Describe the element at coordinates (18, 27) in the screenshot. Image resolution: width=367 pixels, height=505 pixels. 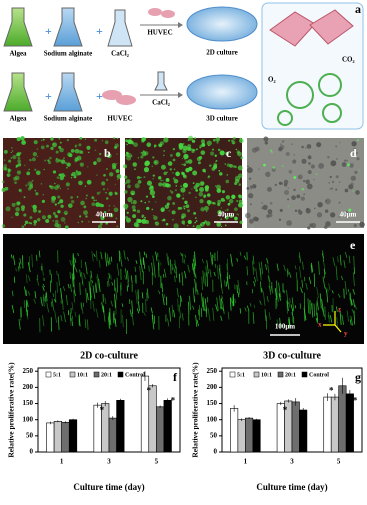
I see `flask` at that location.